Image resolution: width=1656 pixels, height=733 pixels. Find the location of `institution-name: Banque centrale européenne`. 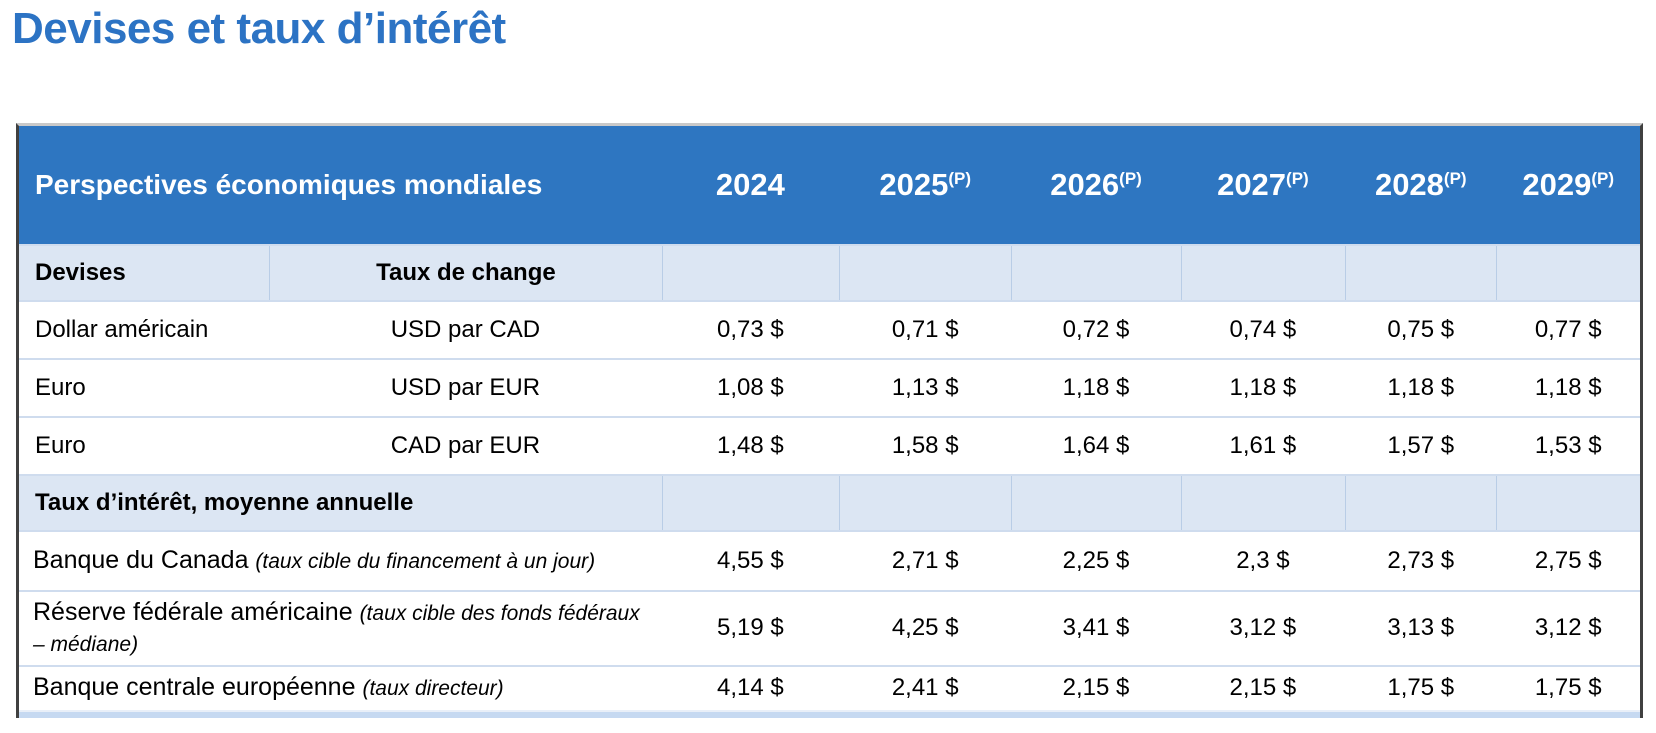

institution-name: Banque centrale européenne is located at coordinates (194, 687).